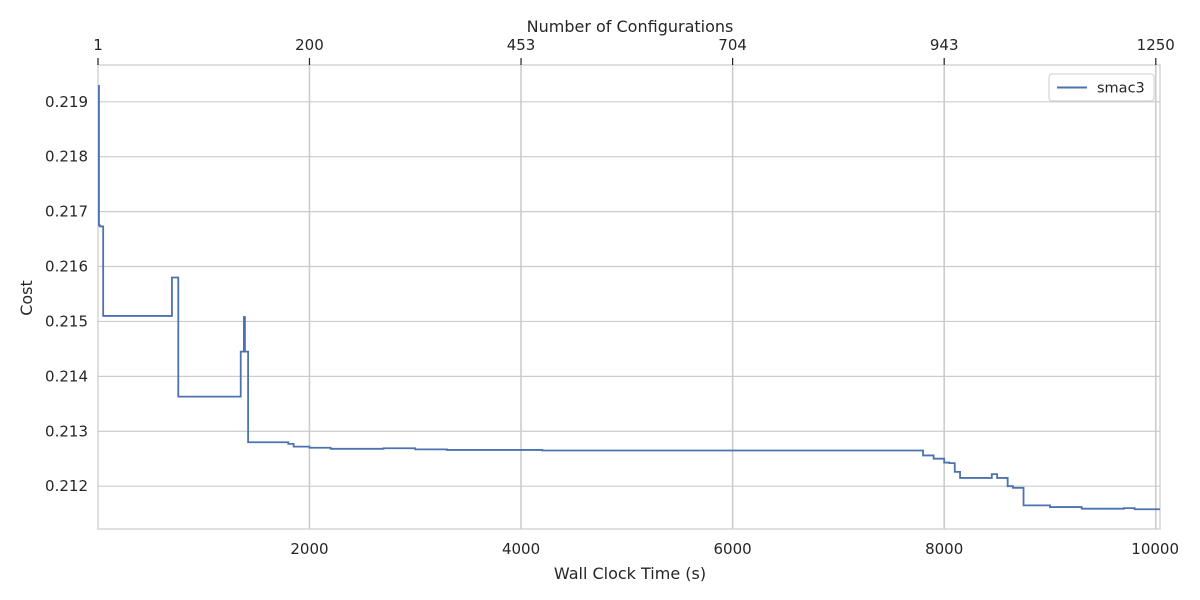 Image resolution: width=1200 pixels, height=600 pixels. What do you see at coordinates (1155, 549) in the screenshot?
I see `x-tick-label: 10000` at bounding box center [1155, 549].